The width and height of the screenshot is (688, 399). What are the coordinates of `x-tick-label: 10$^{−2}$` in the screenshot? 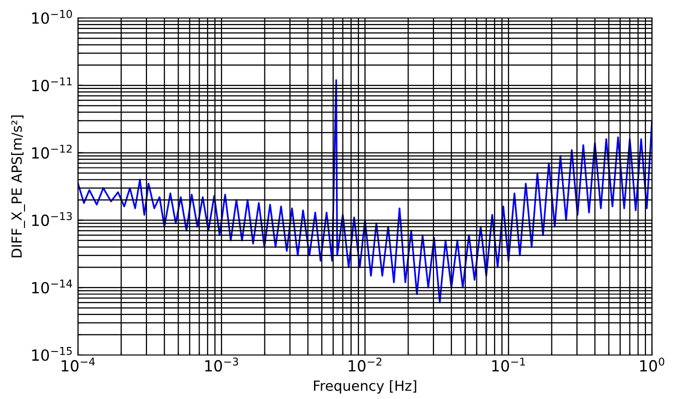 It's located at (365, 365).